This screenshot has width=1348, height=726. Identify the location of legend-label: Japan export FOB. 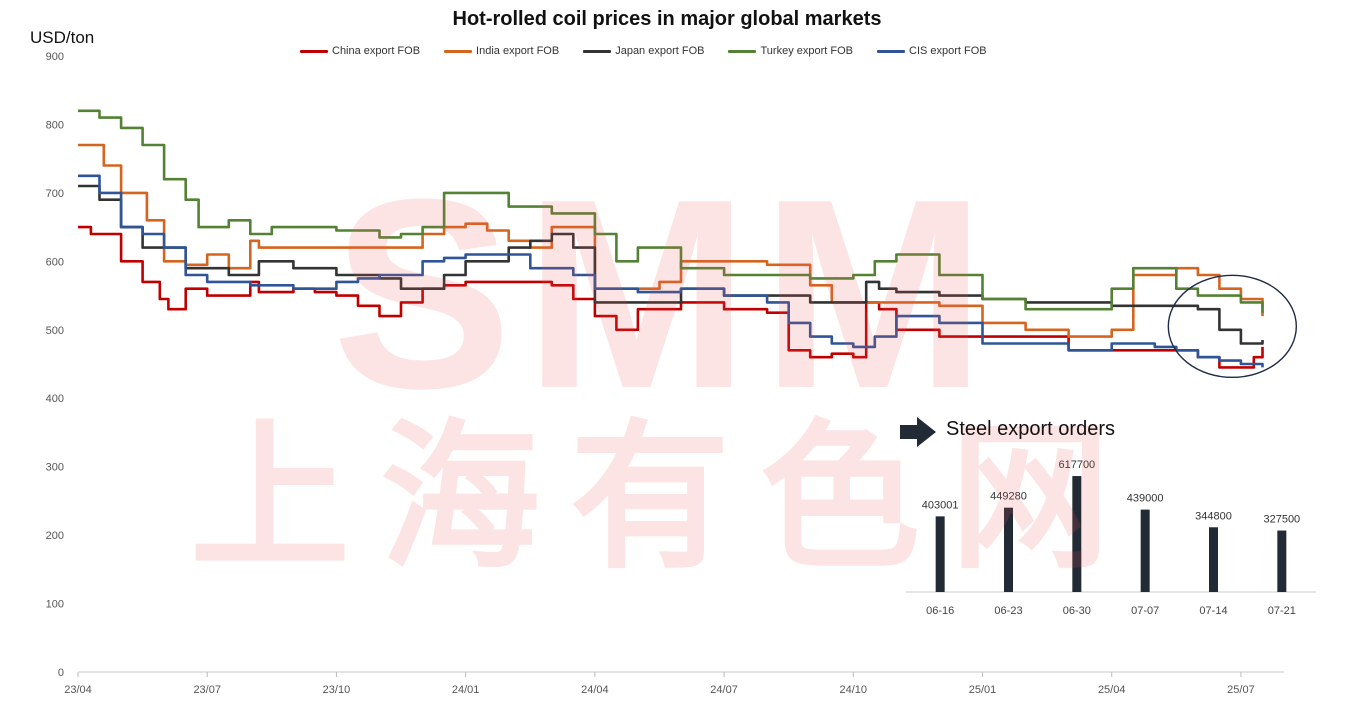
(660, 51).